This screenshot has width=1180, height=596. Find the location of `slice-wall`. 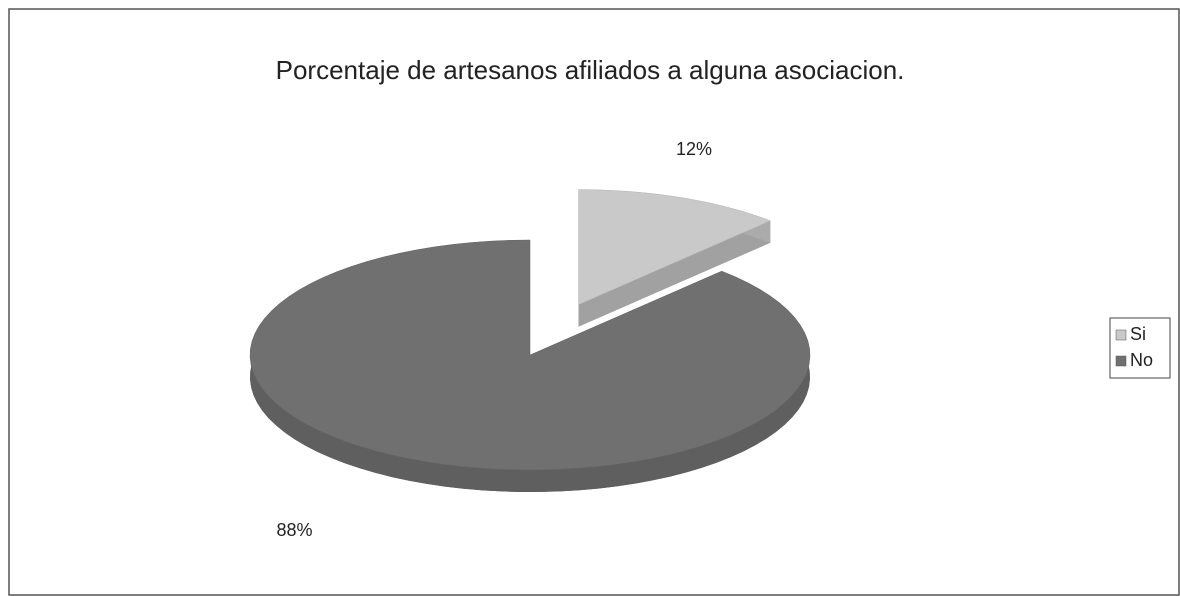

slice-wall is located at coordinates (674, 273).